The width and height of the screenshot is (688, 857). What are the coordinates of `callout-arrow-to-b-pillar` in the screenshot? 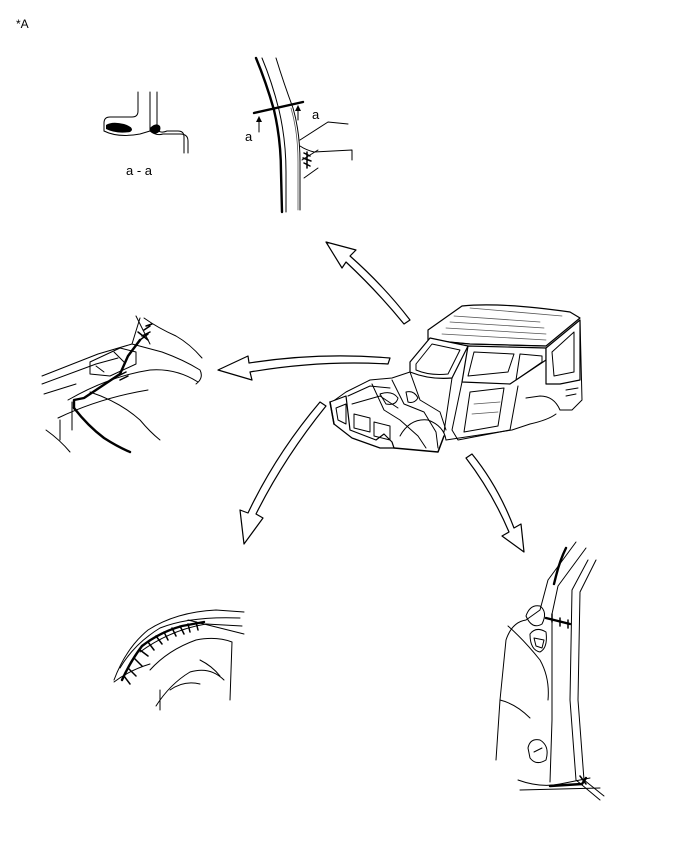 It's located at (495, 503).